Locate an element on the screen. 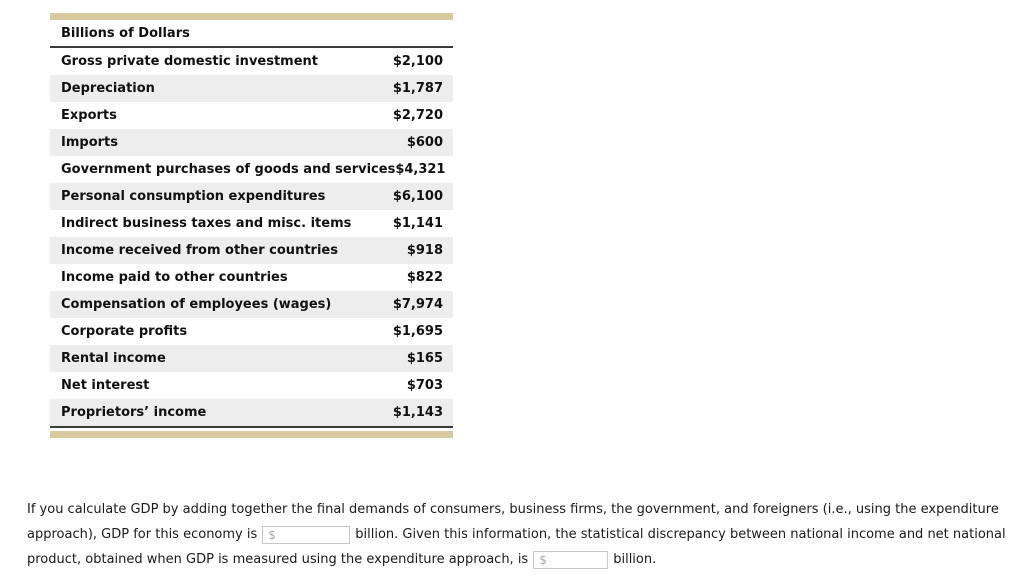 This screenshot has height=579, width=1024. row-label: Income received from other countries is located at coordinates (199, 250).